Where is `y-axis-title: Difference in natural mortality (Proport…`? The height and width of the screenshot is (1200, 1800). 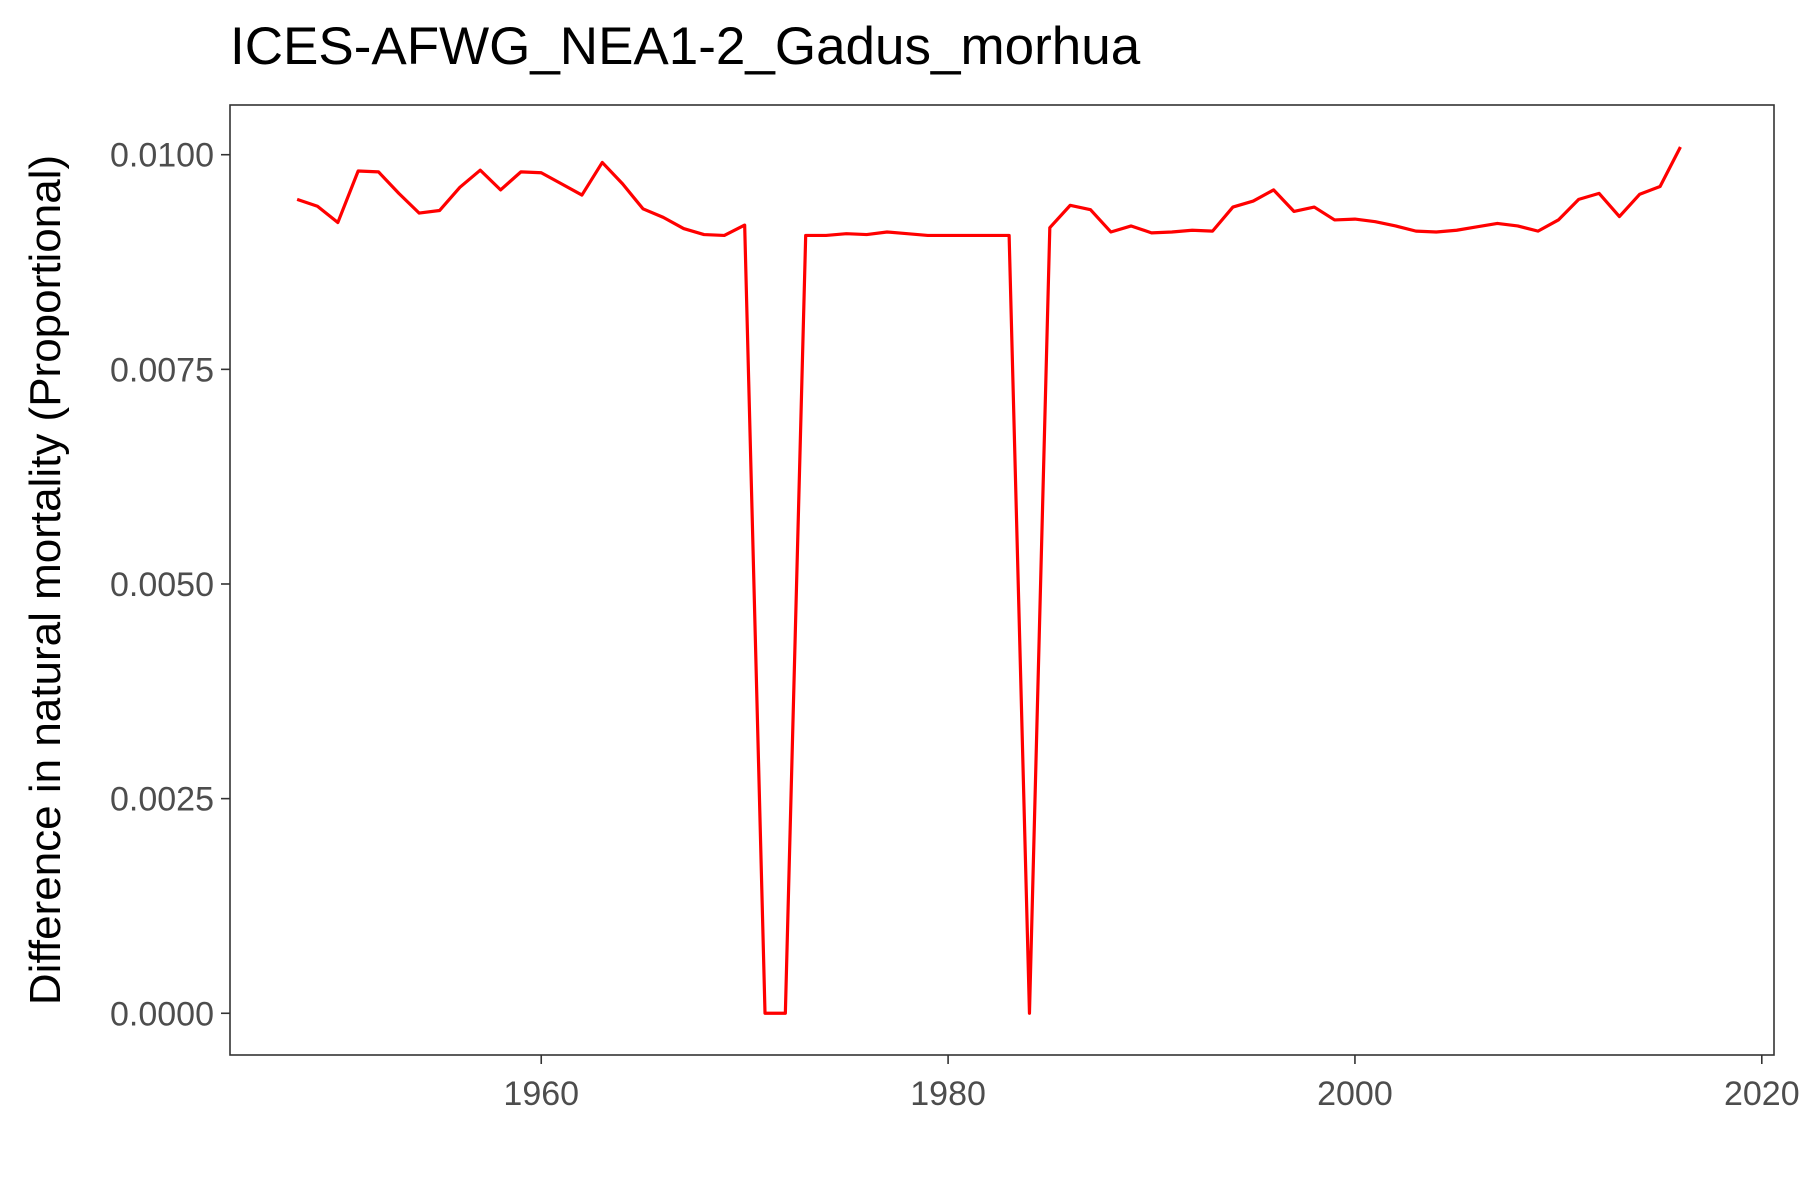 y-axis-title: Difference in natural mortality (Proport… is located at coordinates (45, 580).